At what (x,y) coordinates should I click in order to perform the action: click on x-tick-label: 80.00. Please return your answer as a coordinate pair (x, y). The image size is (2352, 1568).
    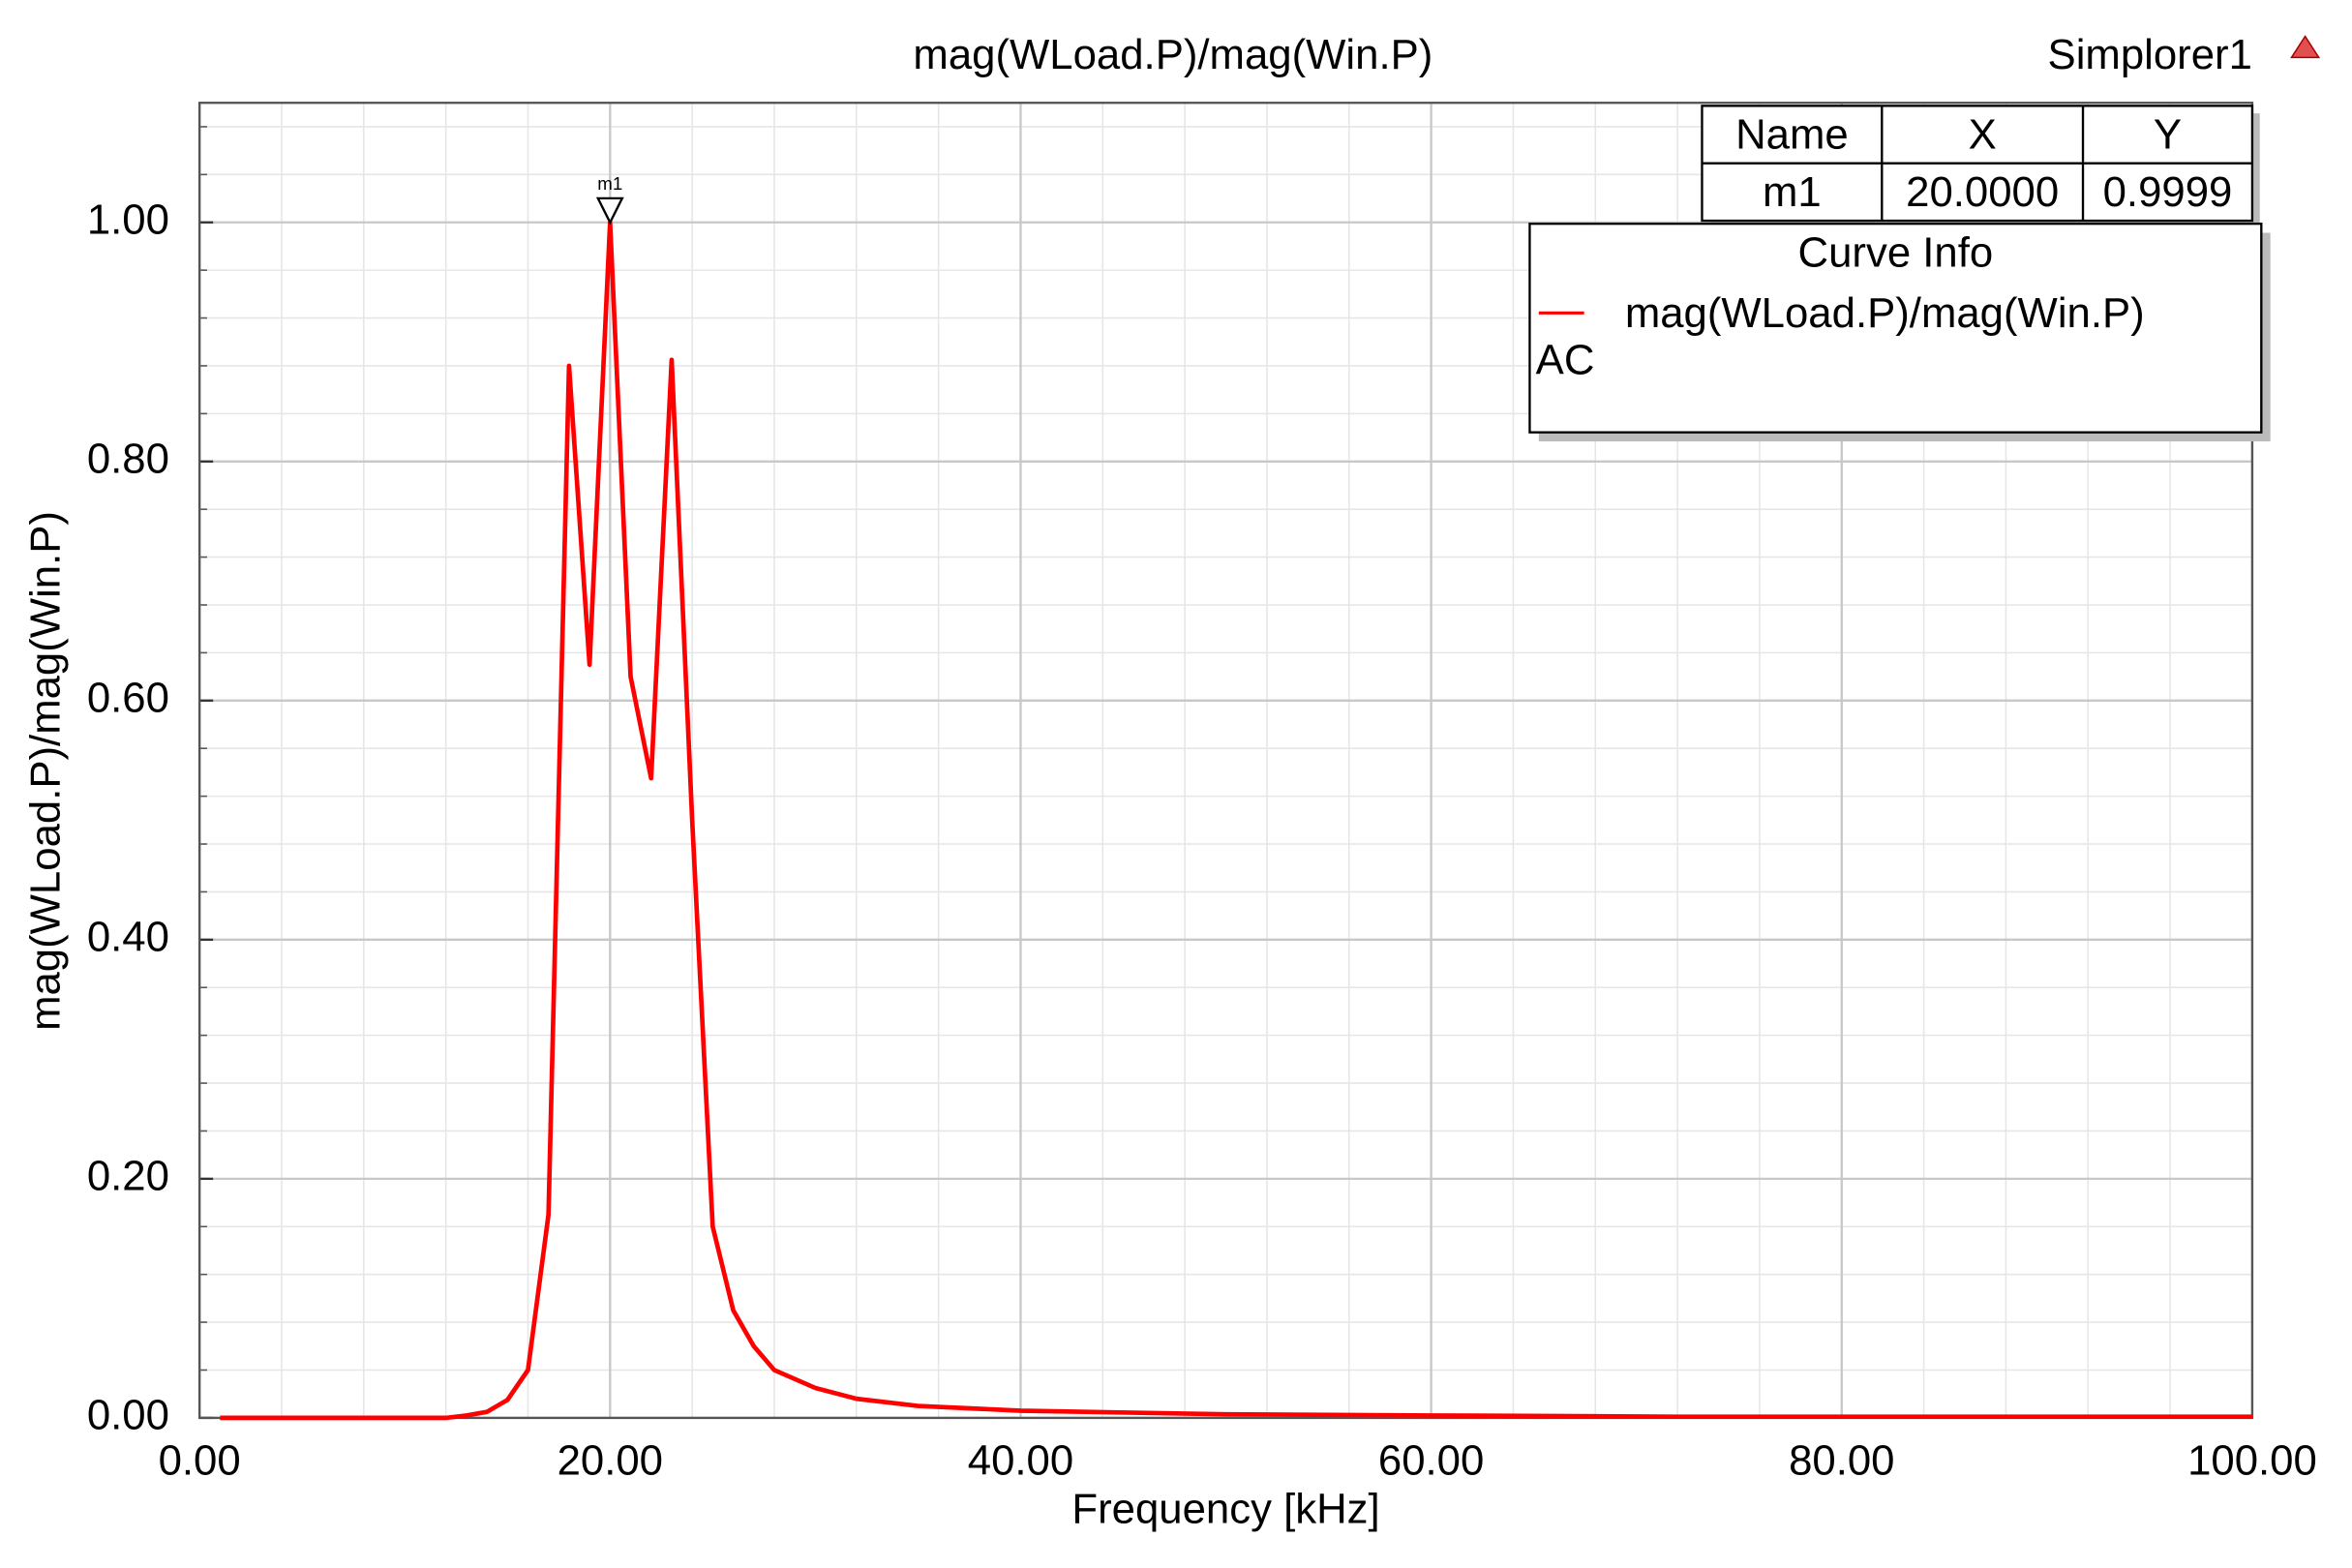
    Looking at the image, I should click on (1841, 1460).